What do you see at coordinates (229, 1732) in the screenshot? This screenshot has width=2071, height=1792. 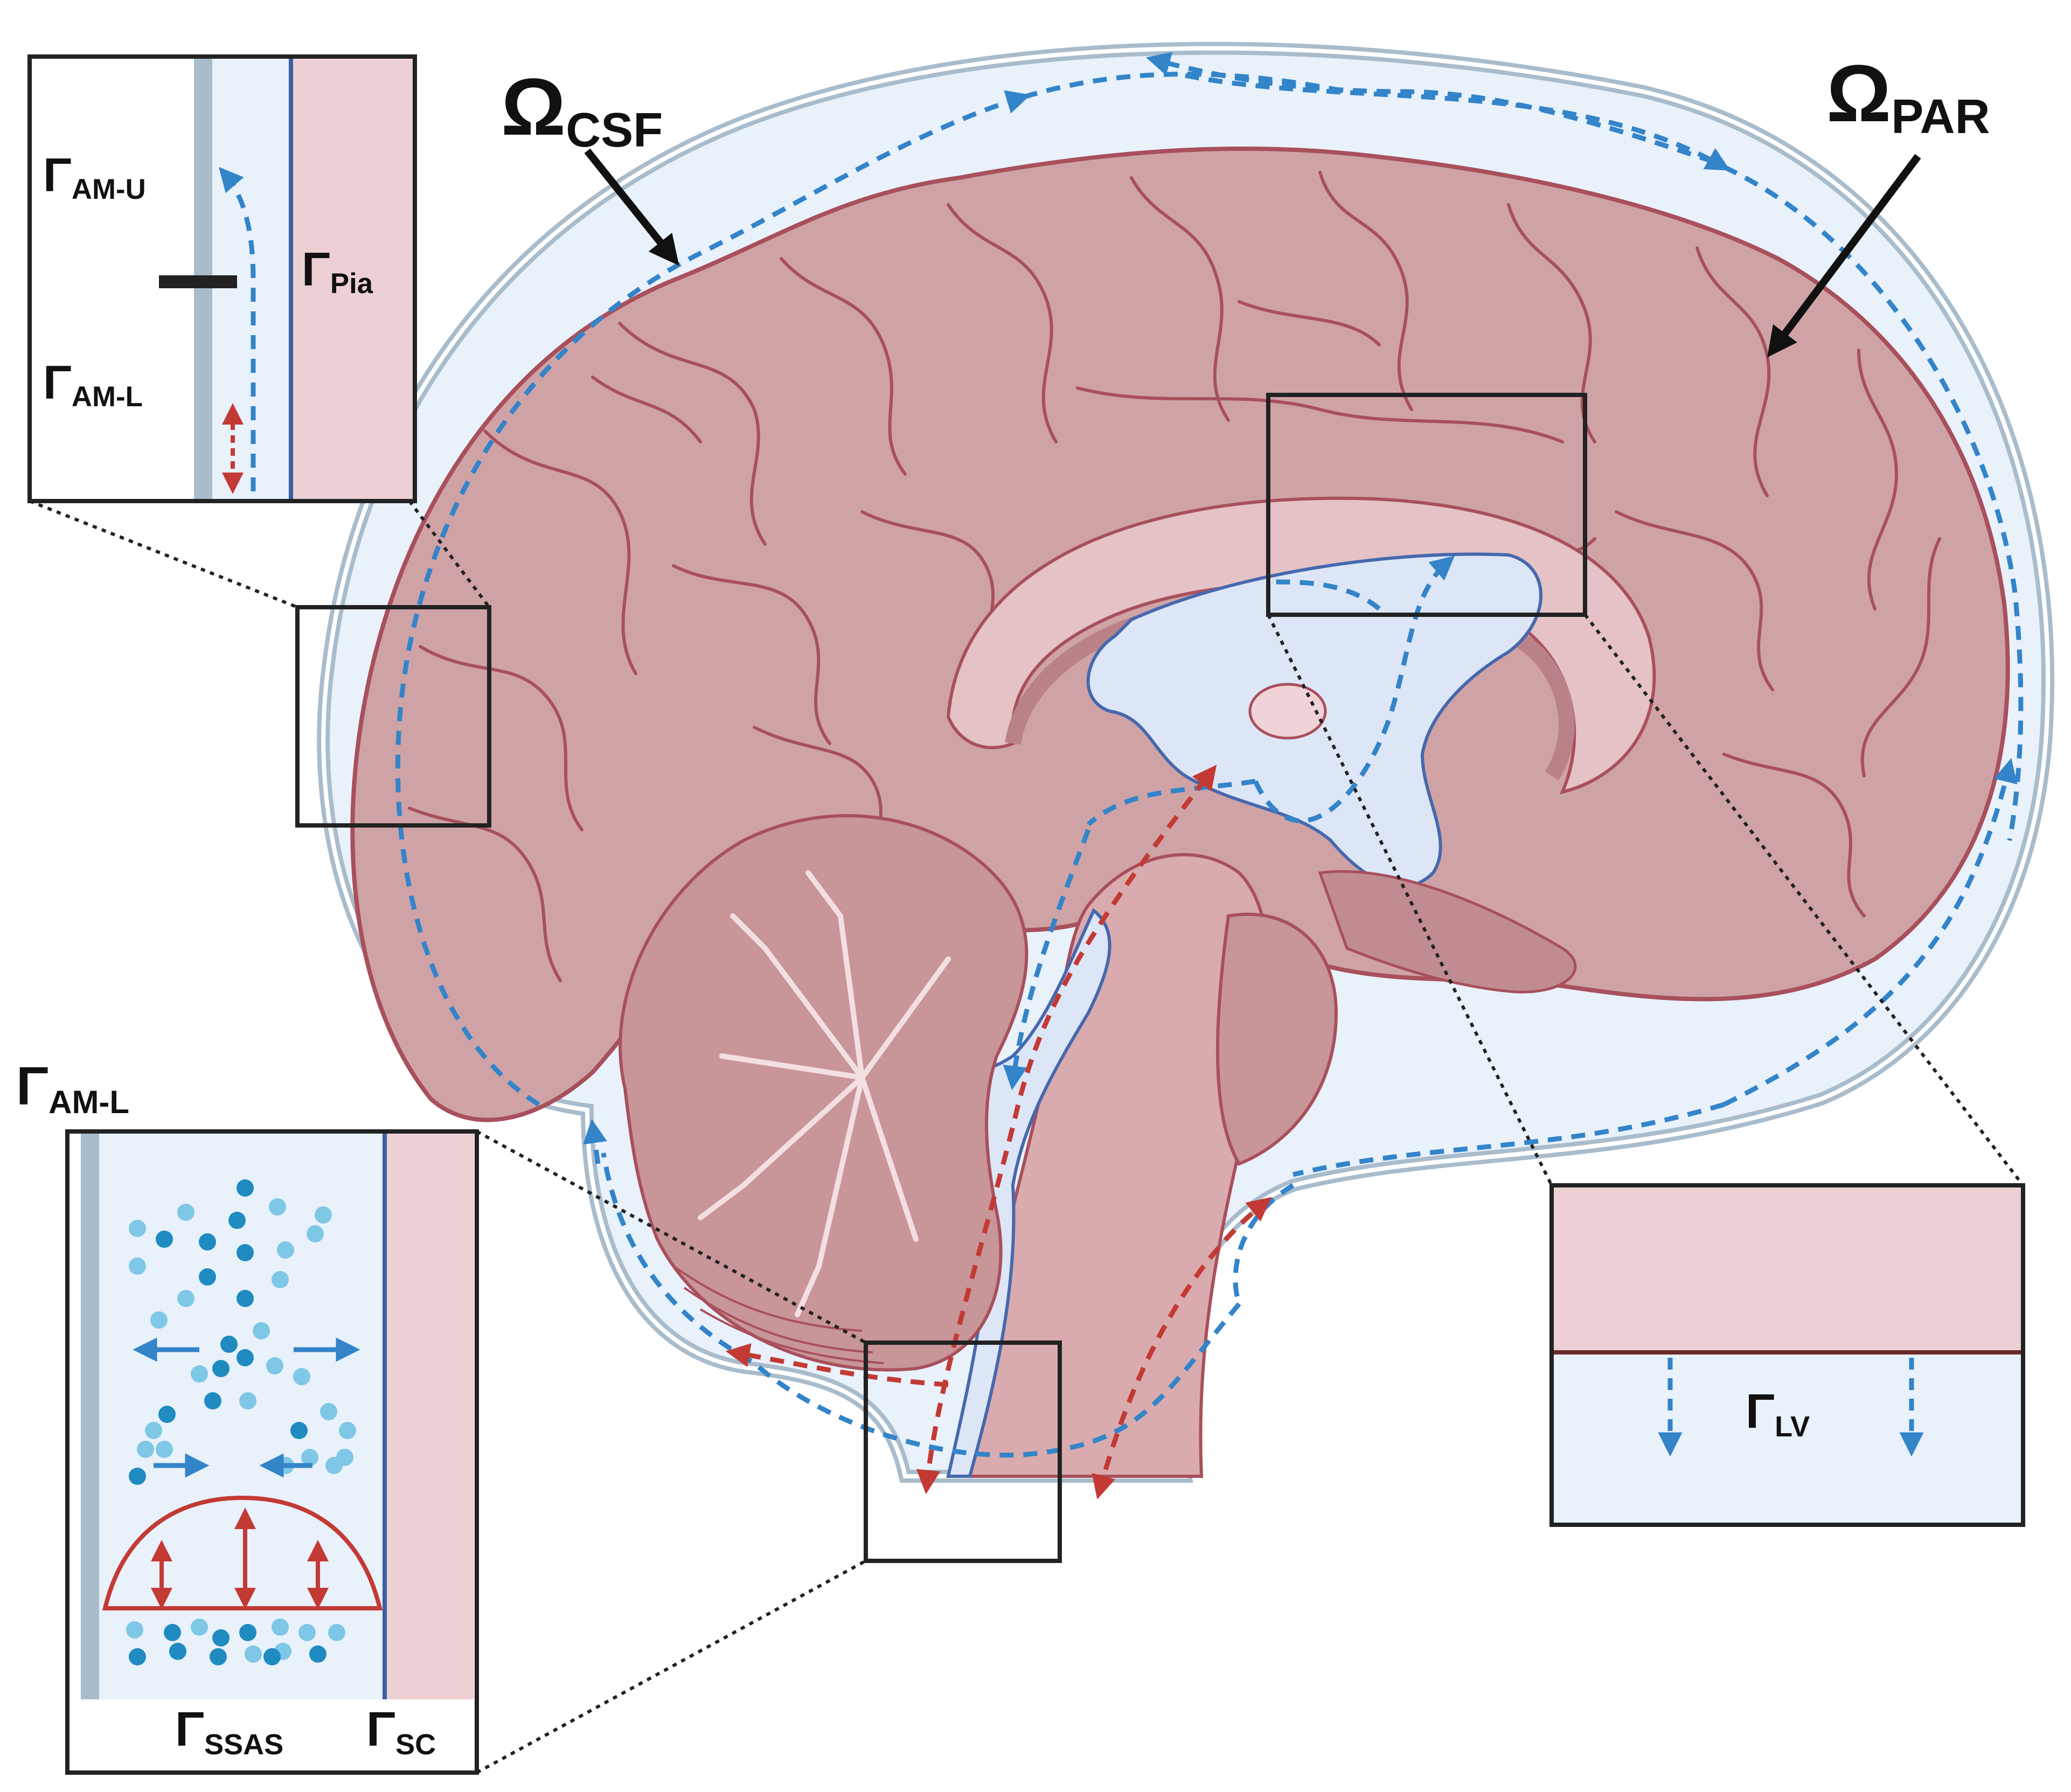 I see `gamma-ssas-label: ΓSSAS` at bounding box center [229, 1732].